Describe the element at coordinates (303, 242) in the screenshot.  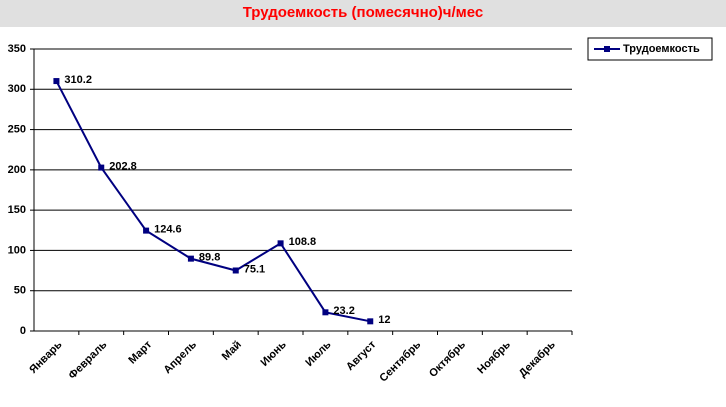
I see `data-label: 108.8` at that location.